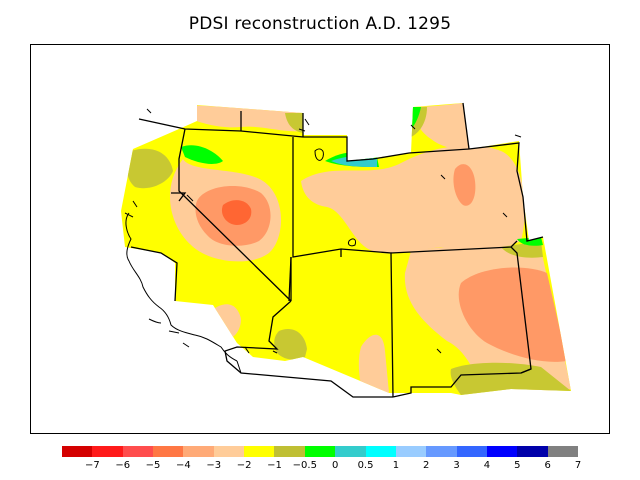  Describe the element at coordinates (547, 465) in the screenshot. I see `colorbar-tick-label: 6` at that location.